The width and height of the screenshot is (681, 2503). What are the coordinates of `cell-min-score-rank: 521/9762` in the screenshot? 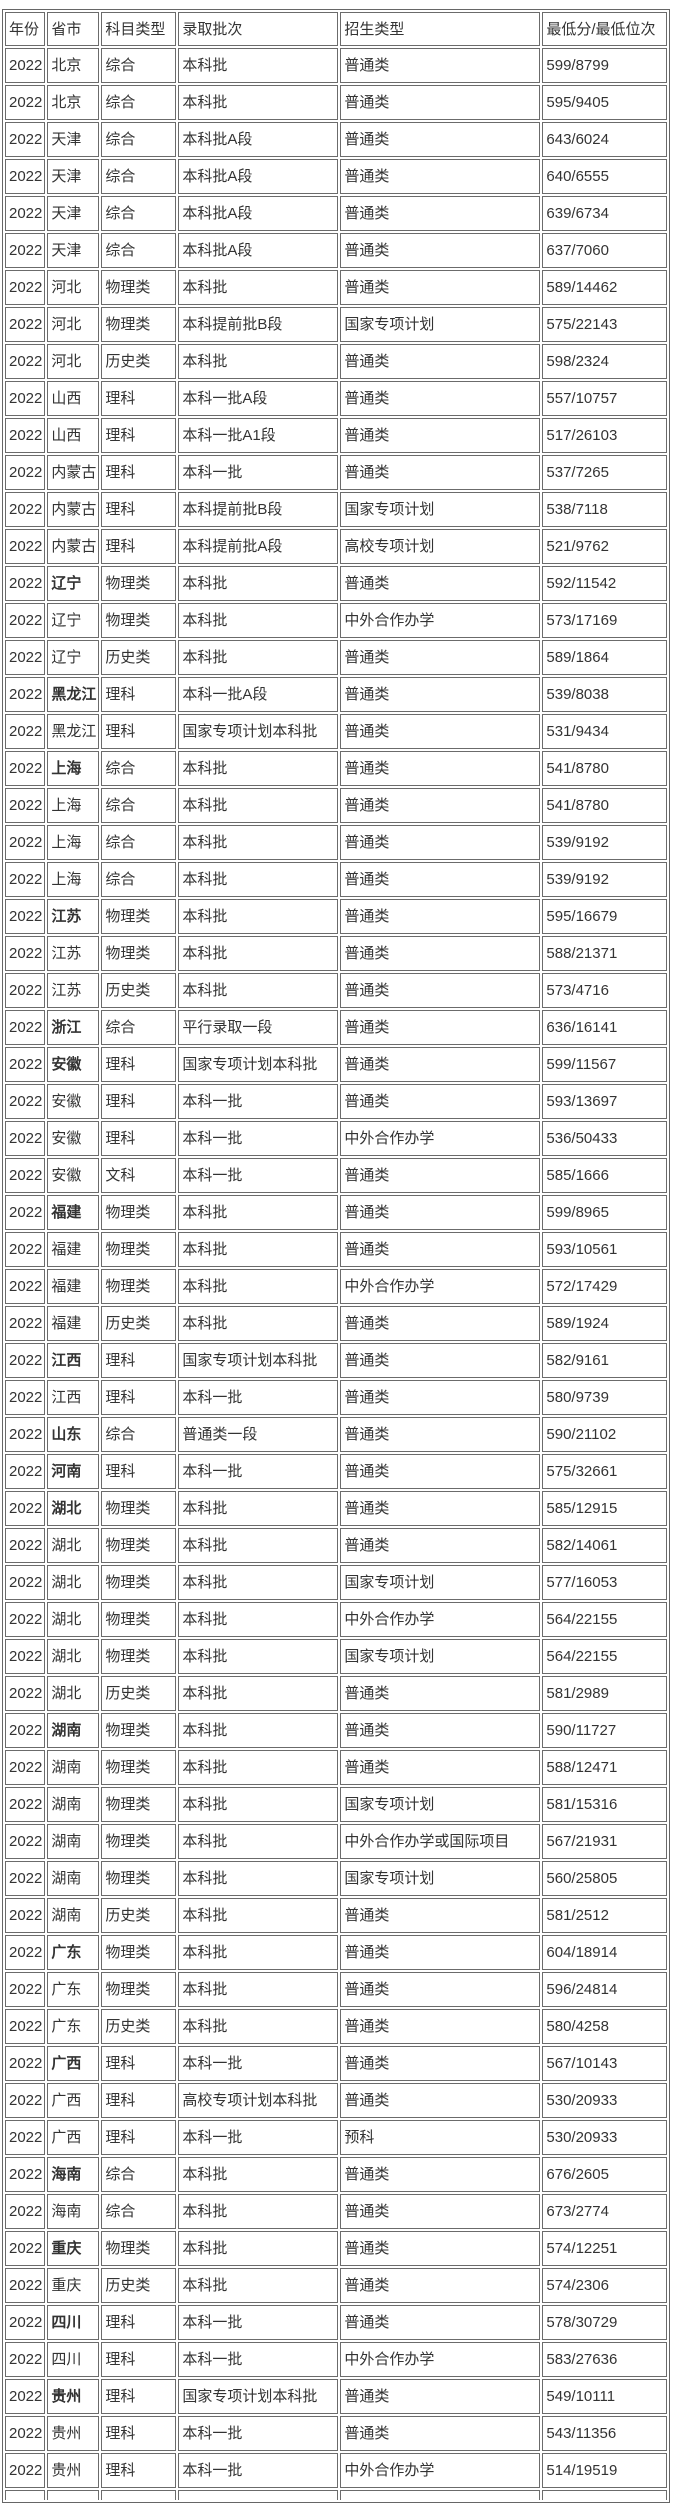 It's located at (605, 546).